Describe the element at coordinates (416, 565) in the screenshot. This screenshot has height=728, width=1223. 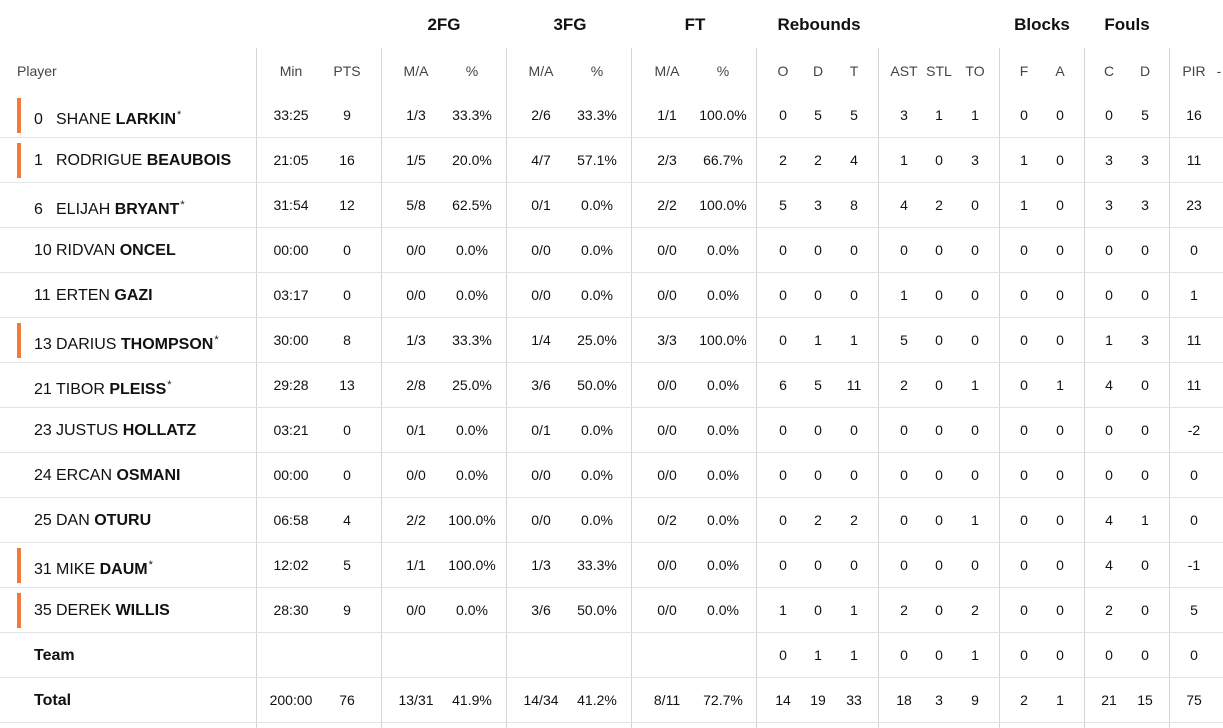
I see `stat-fg2-ma: 1/1` at that location.